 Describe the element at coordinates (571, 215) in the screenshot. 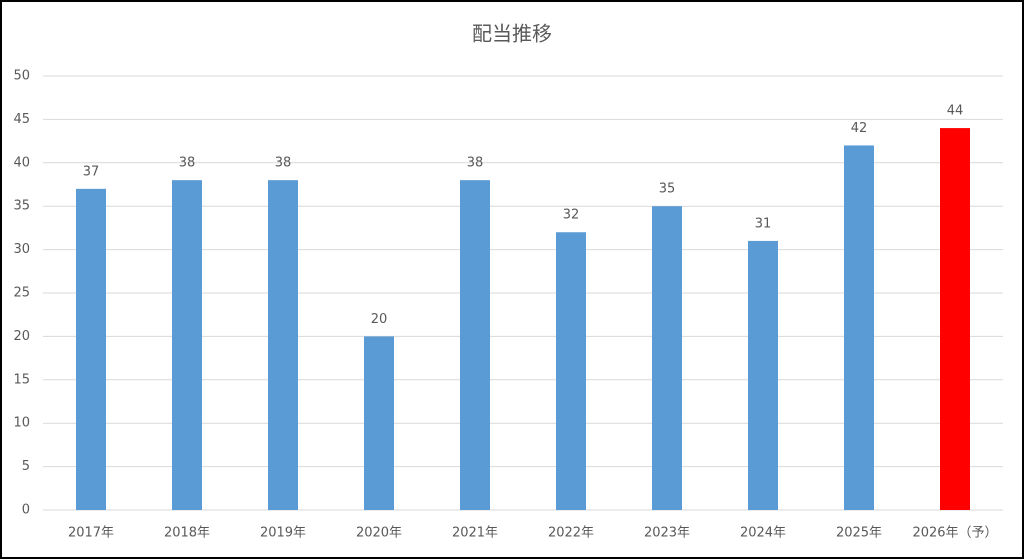

I see `data-label: 32` at that location.